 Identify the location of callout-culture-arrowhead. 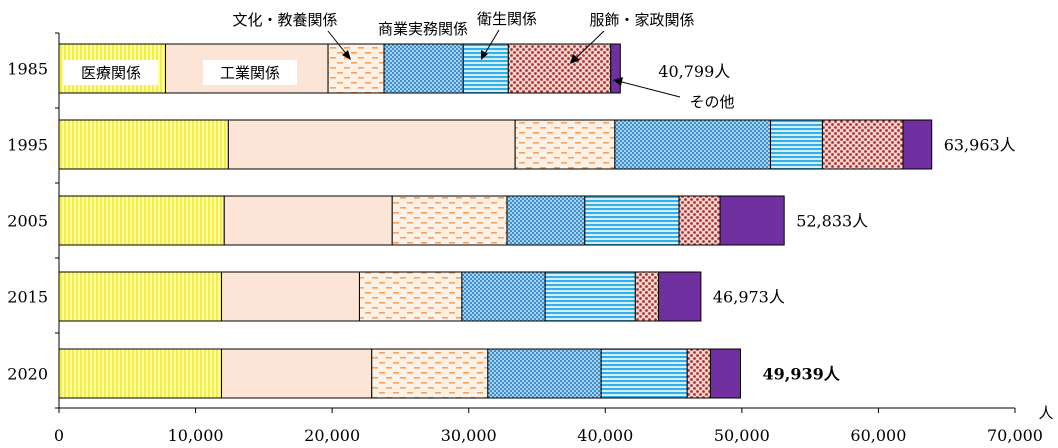
(346, 55).